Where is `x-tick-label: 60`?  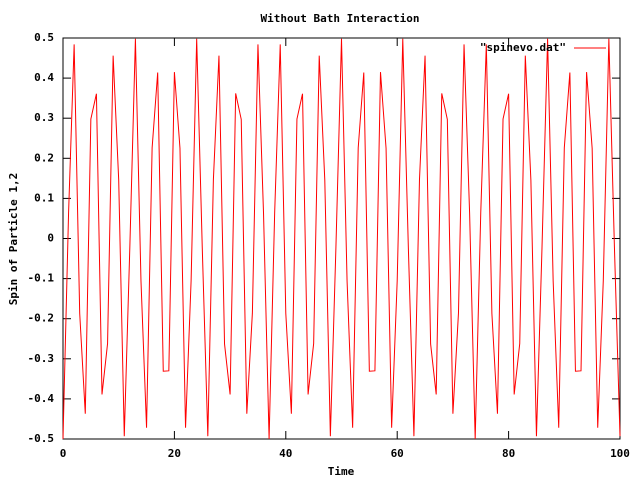 x-tick-label: 60 is located at coordinates (397, 453).